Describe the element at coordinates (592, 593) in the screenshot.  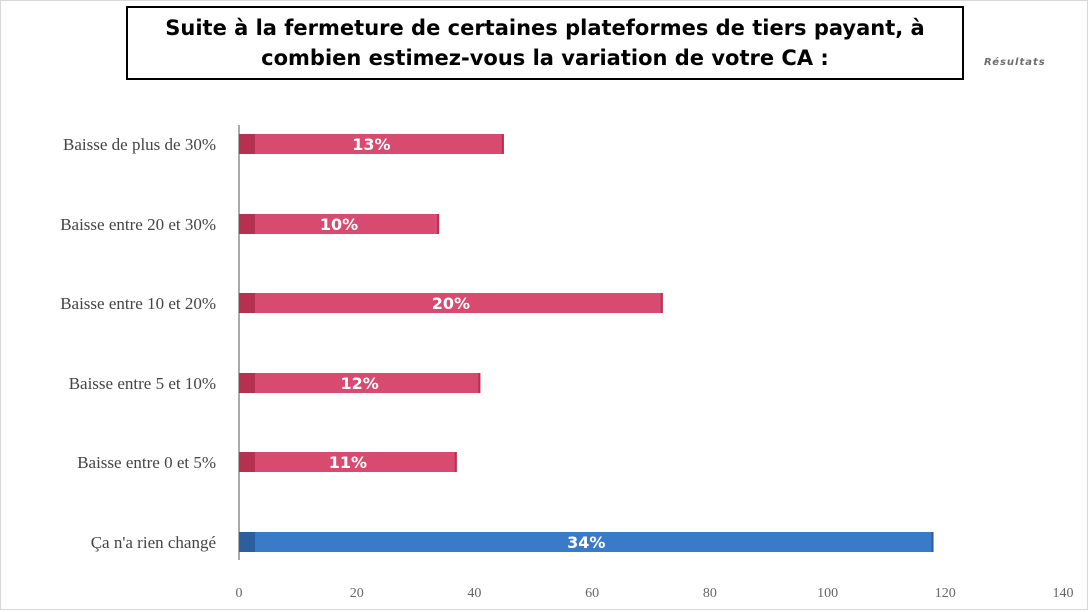
I see `x-tick-label: 60` at that location.